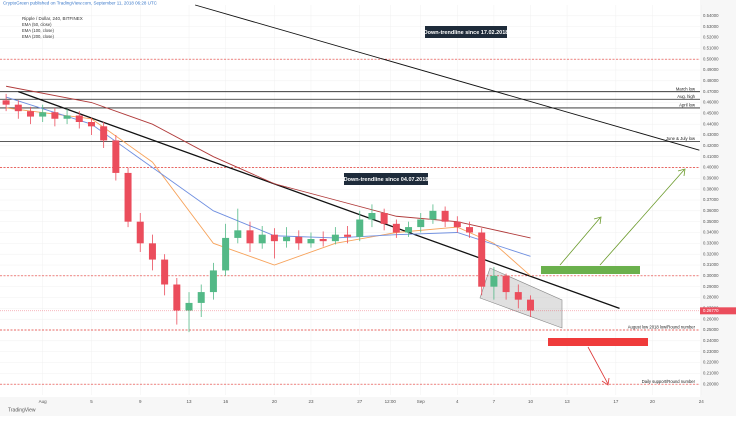  What do you see at coordinates (38, 36) in the screenshot?
I see `legend-entry: EMA (200, close)` at bounding box center [38, 36].